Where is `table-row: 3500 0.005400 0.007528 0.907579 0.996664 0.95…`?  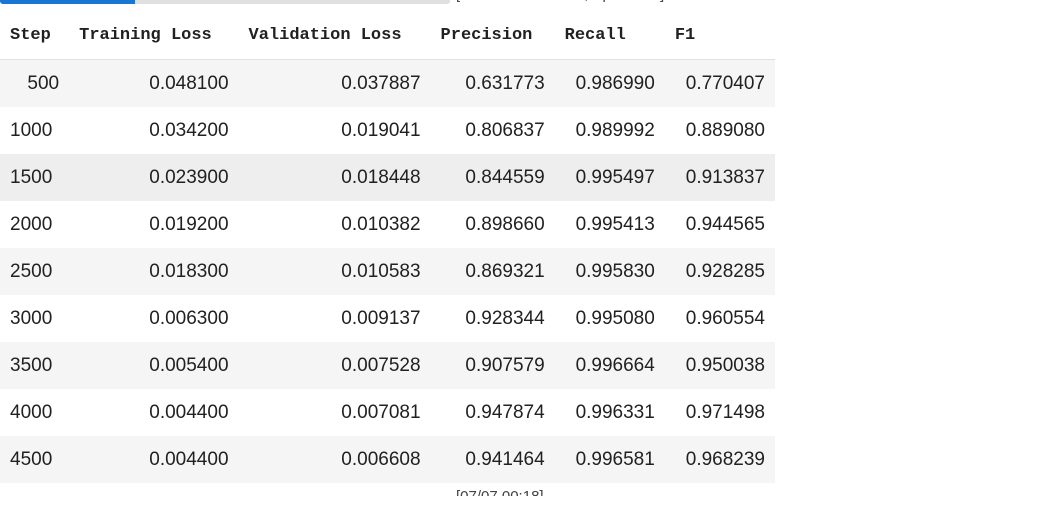
table-row: 3500 0.005400 0.007528 0.907579 0.996664 0.95… is located at coordinates (387, 365).